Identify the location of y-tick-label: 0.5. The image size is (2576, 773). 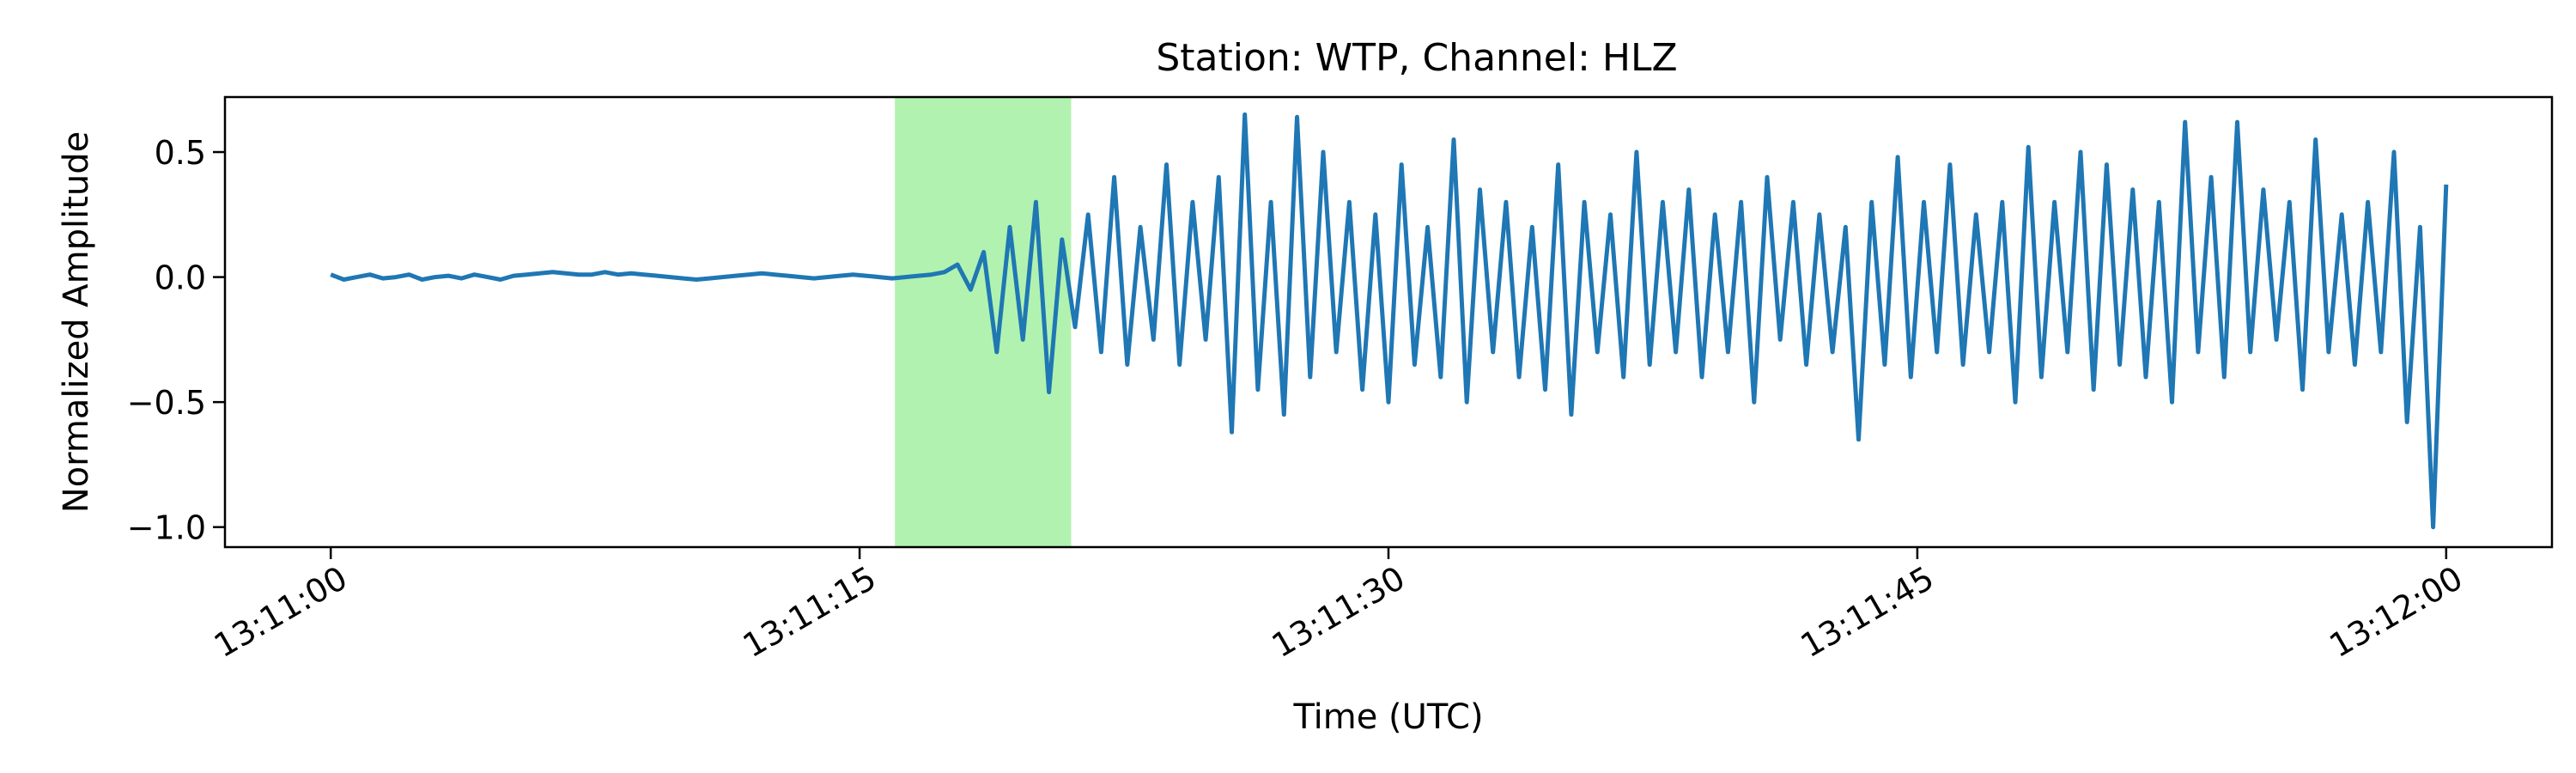
(180, 153).